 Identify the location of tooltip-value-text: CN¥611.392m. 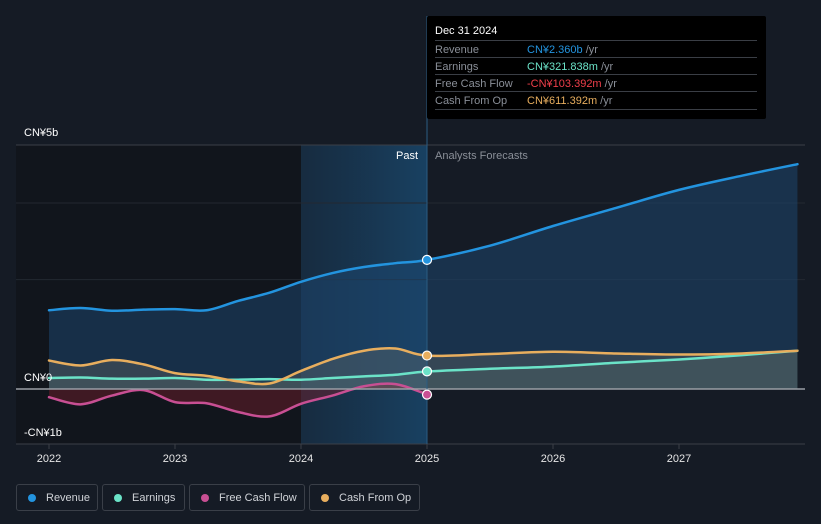
(562, 101).